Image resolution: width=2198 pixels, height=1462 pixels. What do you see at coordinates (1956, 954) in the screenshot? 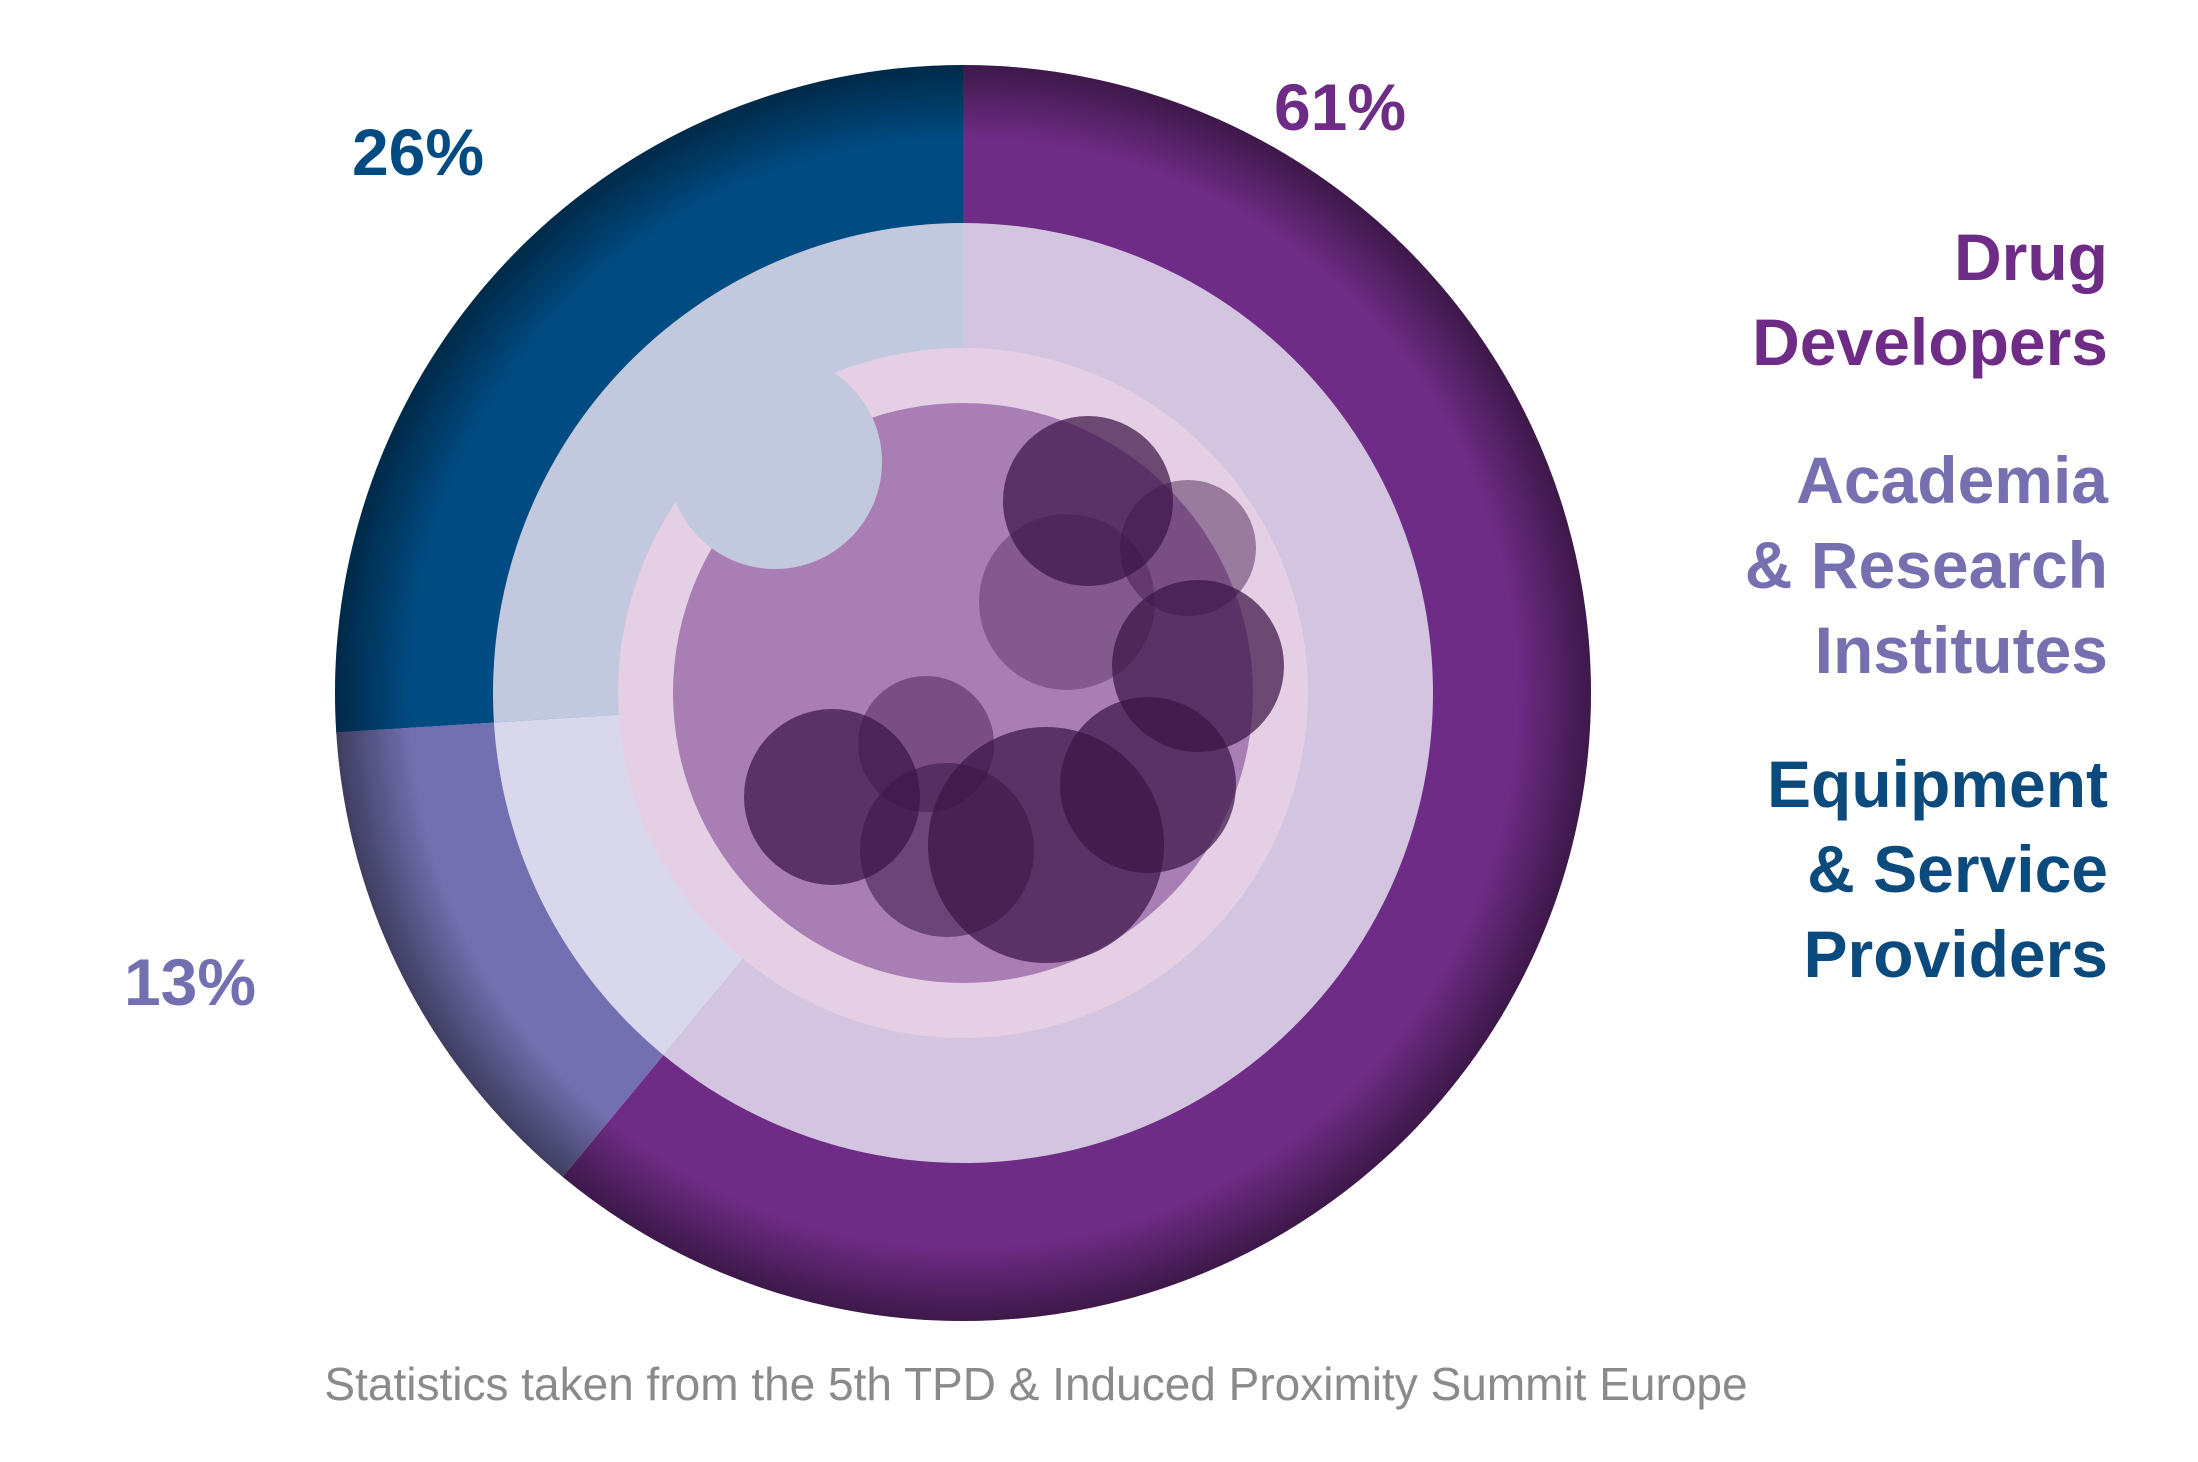
I see `legend-label-equipment: Providers` at bounding box center [1956, 954].